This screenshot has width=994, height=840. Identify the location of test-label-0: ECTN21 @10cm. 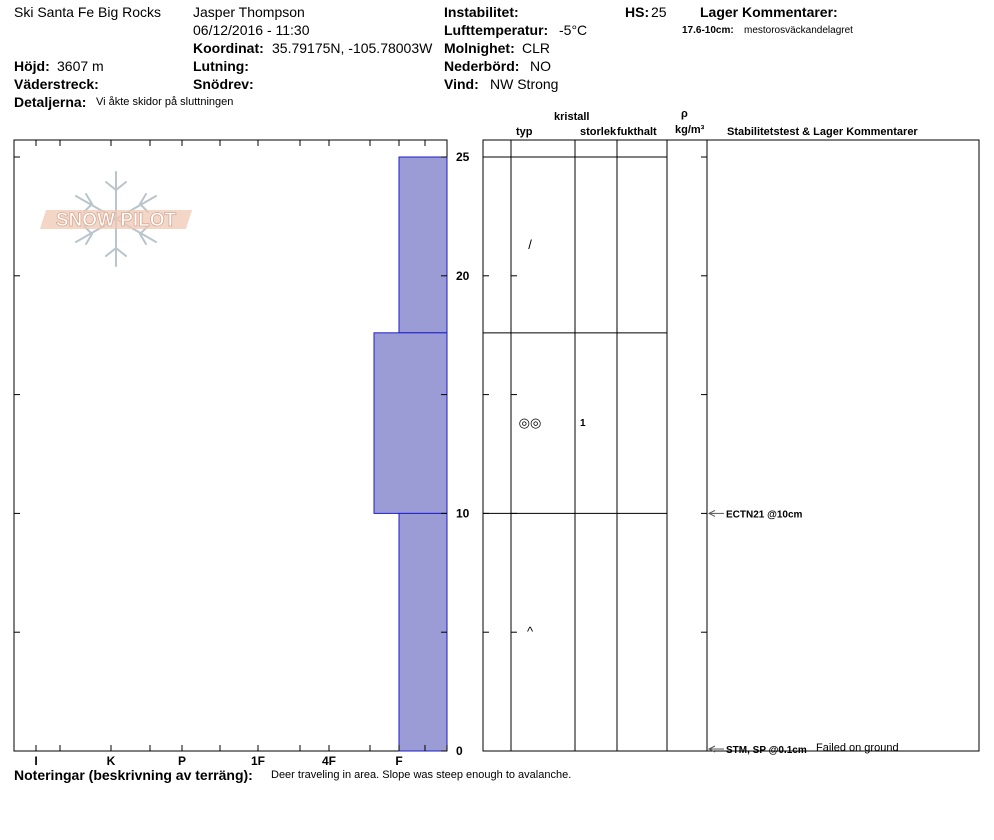
(764, 514).